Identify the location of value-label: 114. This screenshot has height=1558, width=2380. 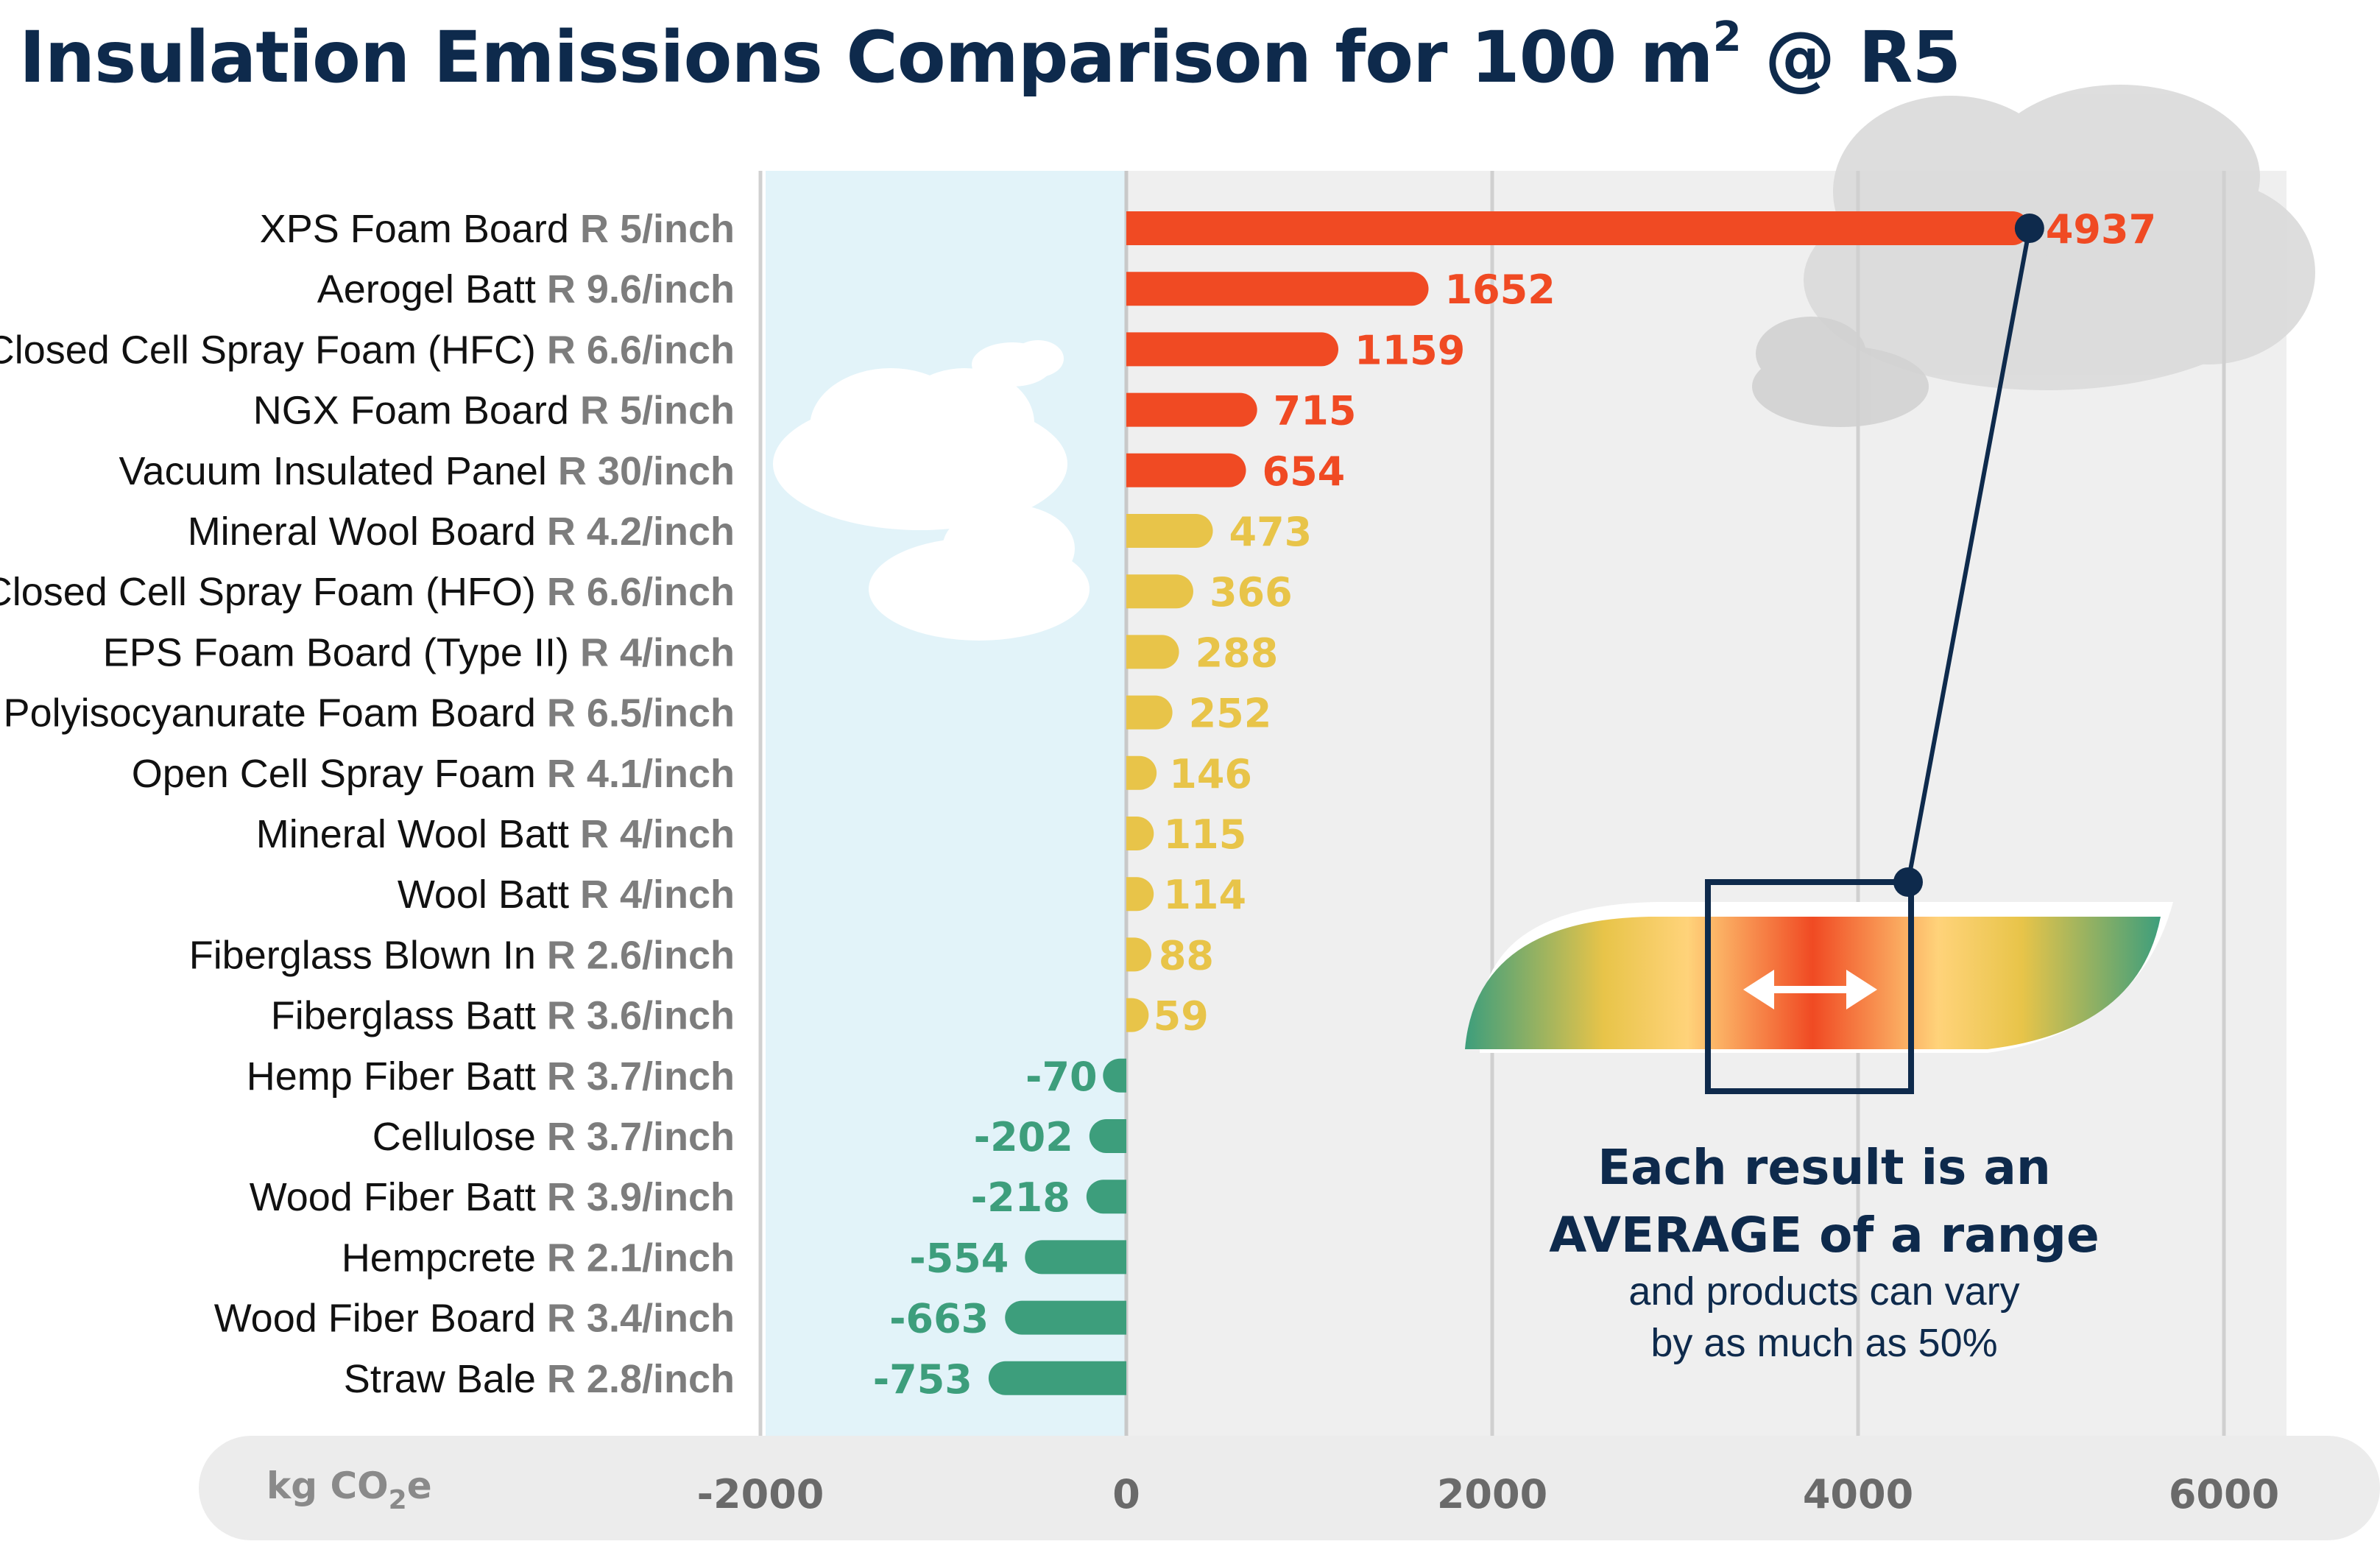
(1204, 895).